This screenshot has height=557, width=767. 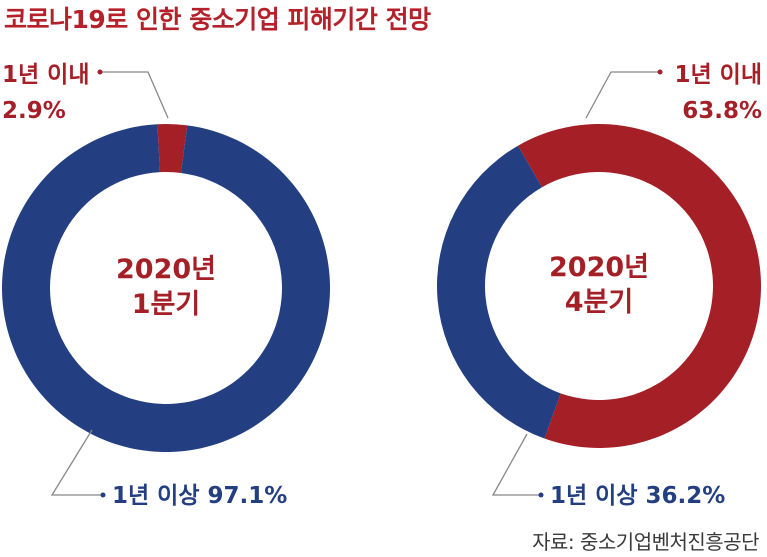 I want to click on label-q4-over-1yr: 1년 이상 36.2%, so click(x=637, y=496).